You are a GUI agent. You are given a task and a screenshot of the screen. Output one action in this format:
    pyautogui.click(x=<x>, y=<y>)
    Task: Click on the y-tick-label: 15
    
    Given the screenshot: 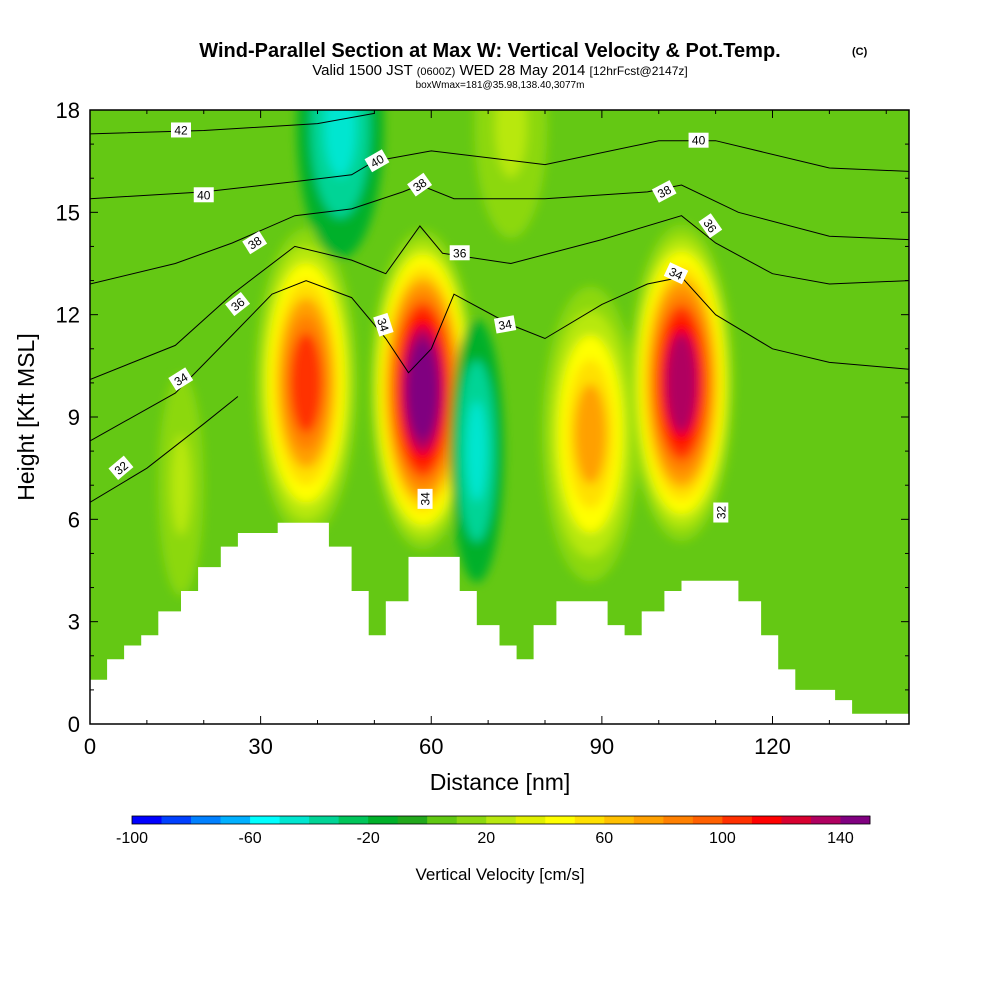 What is the action you would take?
    pyautogui.click(x=68, y=212)
    